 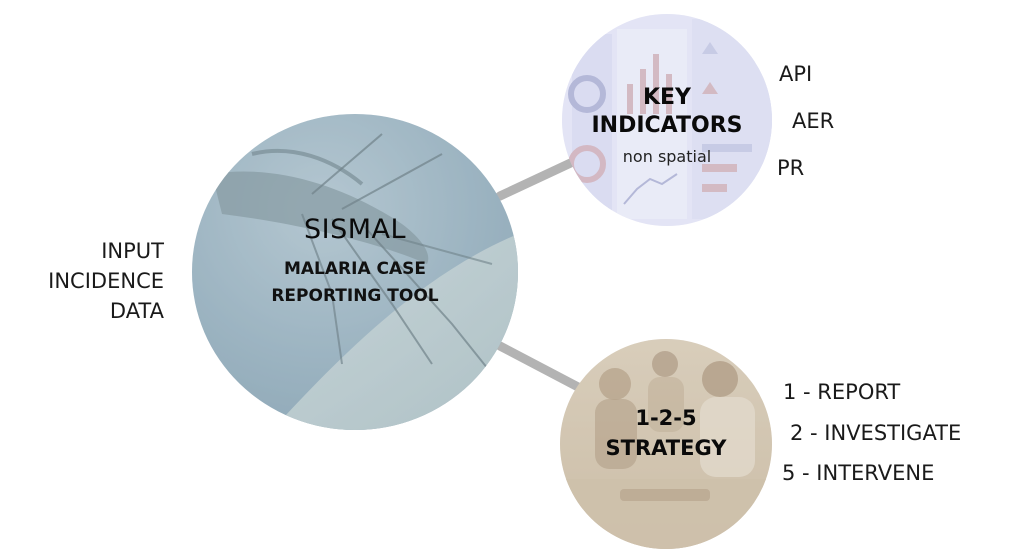 I want to click on sismal-subtitle: MALARIA CASE REPORTING TOOL, so click(x=355, y=283).